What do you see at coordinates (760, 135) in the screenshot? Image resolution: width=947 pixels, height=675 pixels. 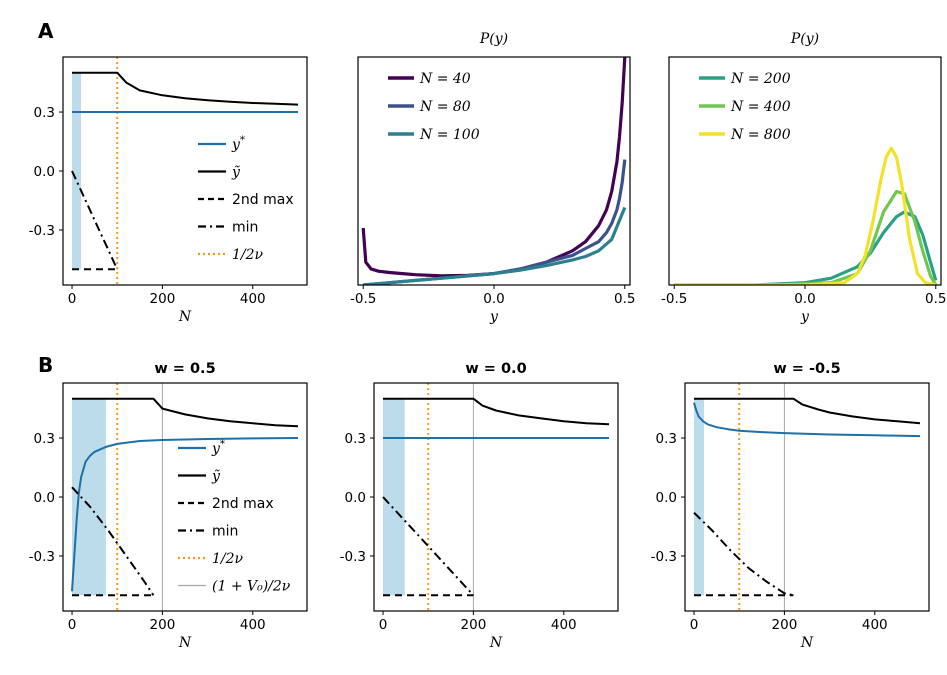 I see `legend-label: N = 800` at bounding box center [760, 135].